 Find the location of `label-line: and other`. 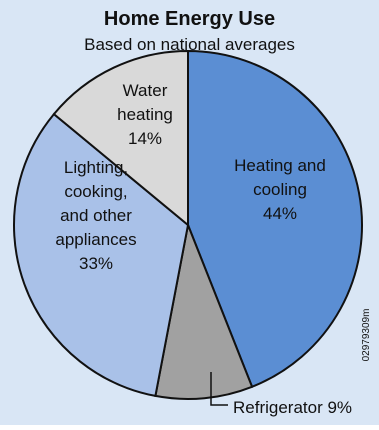

label-line: and other is located at coordinates (96, 215).